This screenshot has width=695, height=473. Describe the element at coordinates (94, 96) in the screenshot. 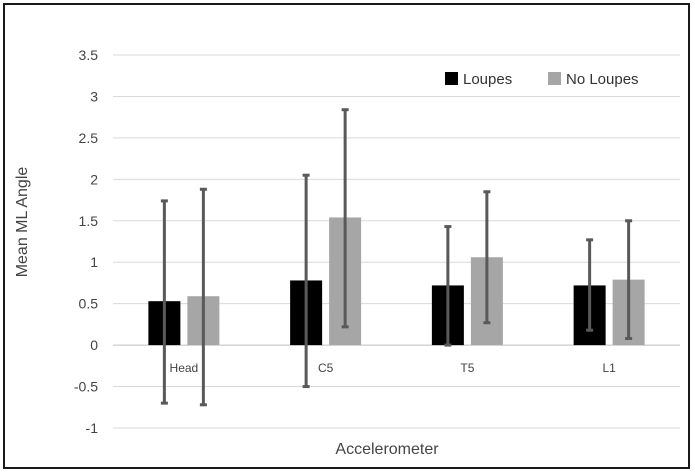

I see `y-tick-label: 3` at that location.